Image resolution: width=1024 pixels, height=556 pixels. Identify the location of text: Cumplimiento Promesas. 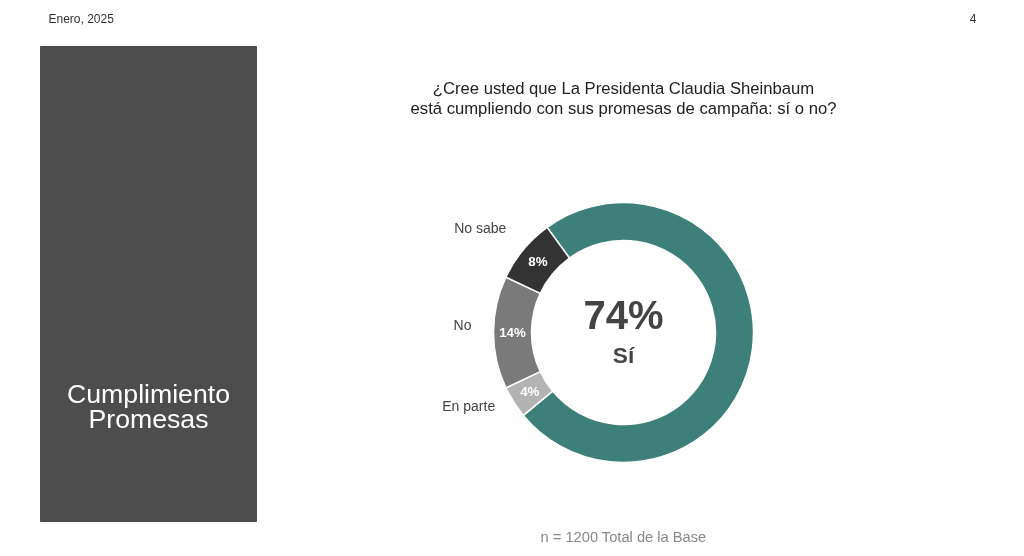
(148, 407).